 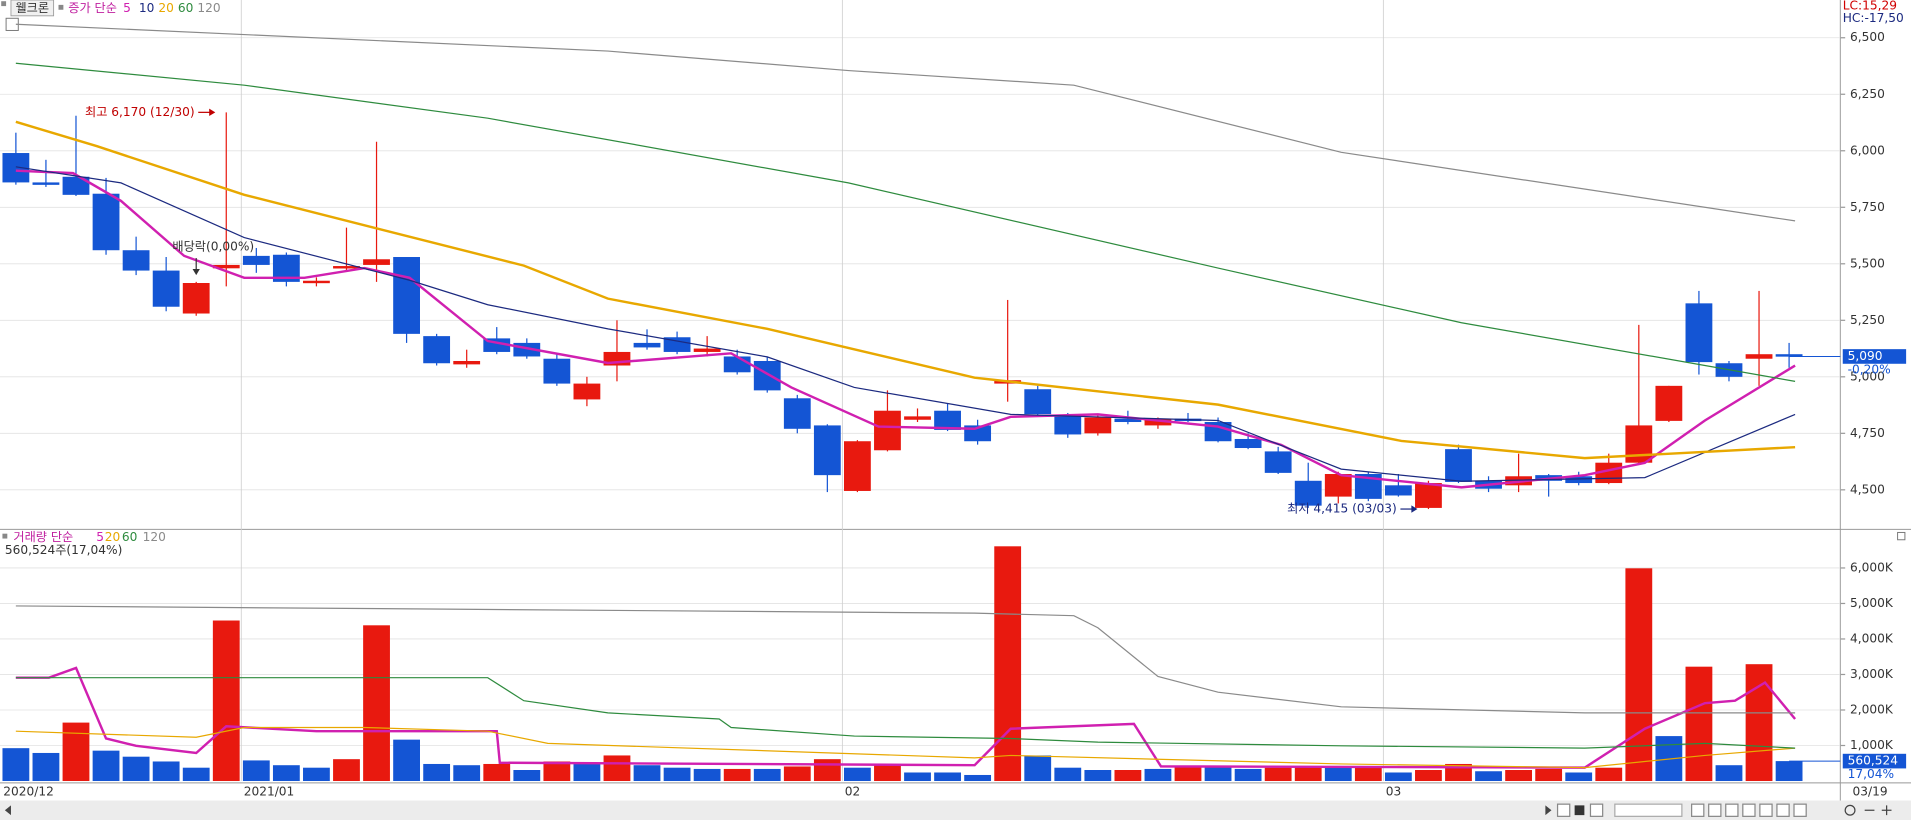 I want to click on y-tick-label: 4,750, so click(x=1867, y=433).